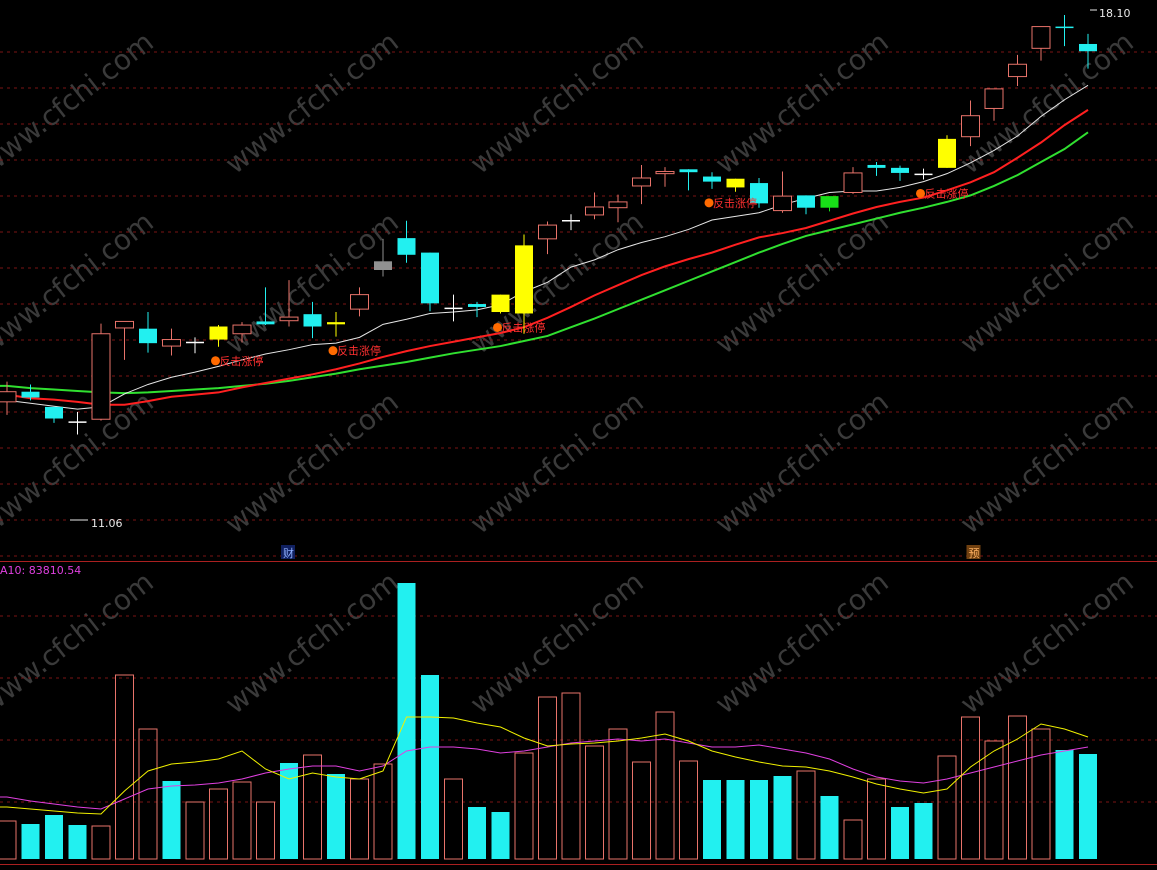 The height and width of the screenshot is (870, 1157). I want to click on price-low-label: 11.06, so click(107, 523).